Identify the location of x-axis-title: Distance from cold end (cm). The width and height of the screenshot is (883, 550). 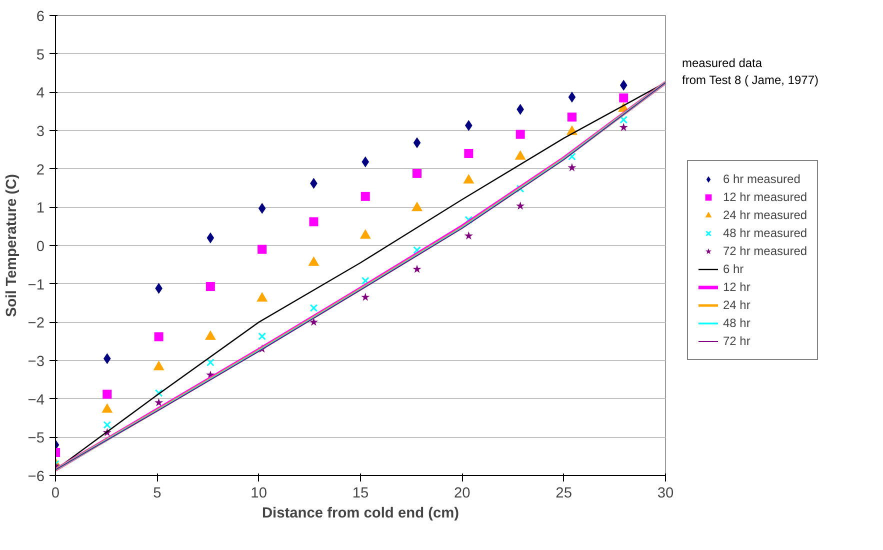
(361, 514).